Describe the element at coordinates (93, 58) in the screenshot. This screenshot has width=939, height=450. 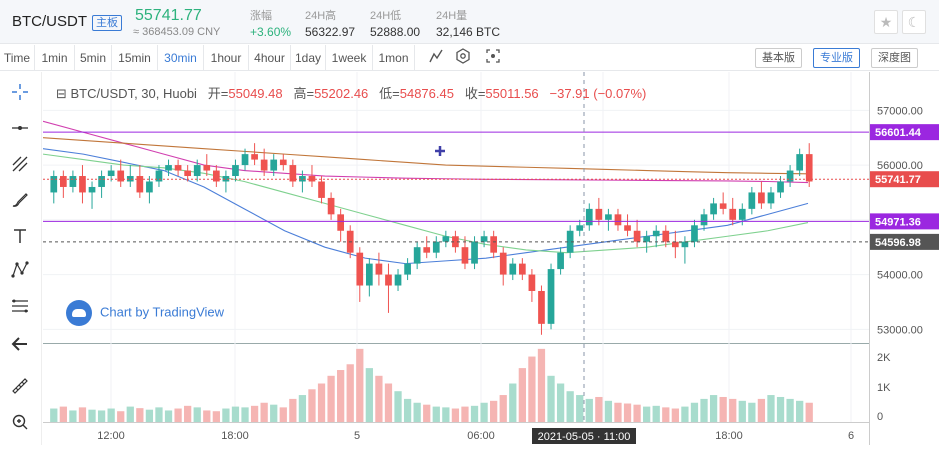
I see `timeframe-5min: 5min` at that location.